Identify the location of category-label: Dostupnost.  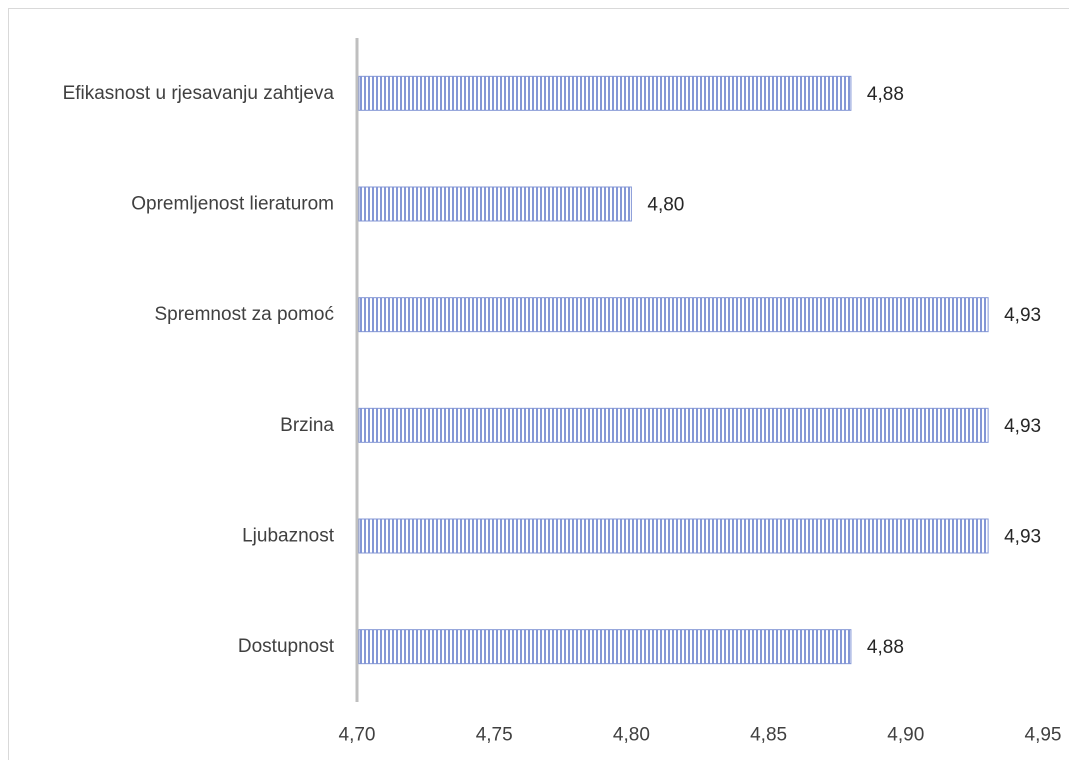
(286, 646).